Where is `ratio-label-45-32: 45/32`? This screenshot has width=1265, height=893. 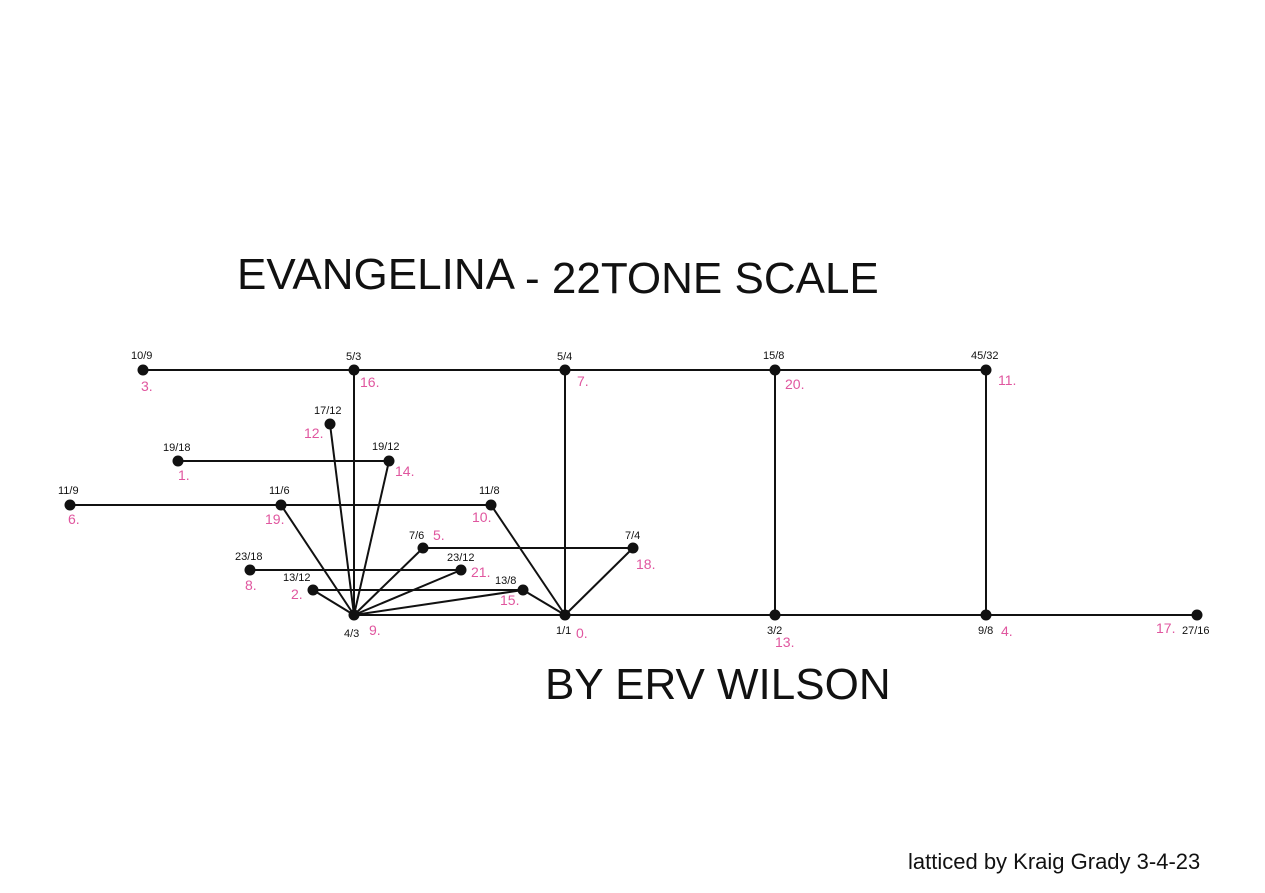
ratio-label-45-32: 45/32 is located at coordinates (985, 356).